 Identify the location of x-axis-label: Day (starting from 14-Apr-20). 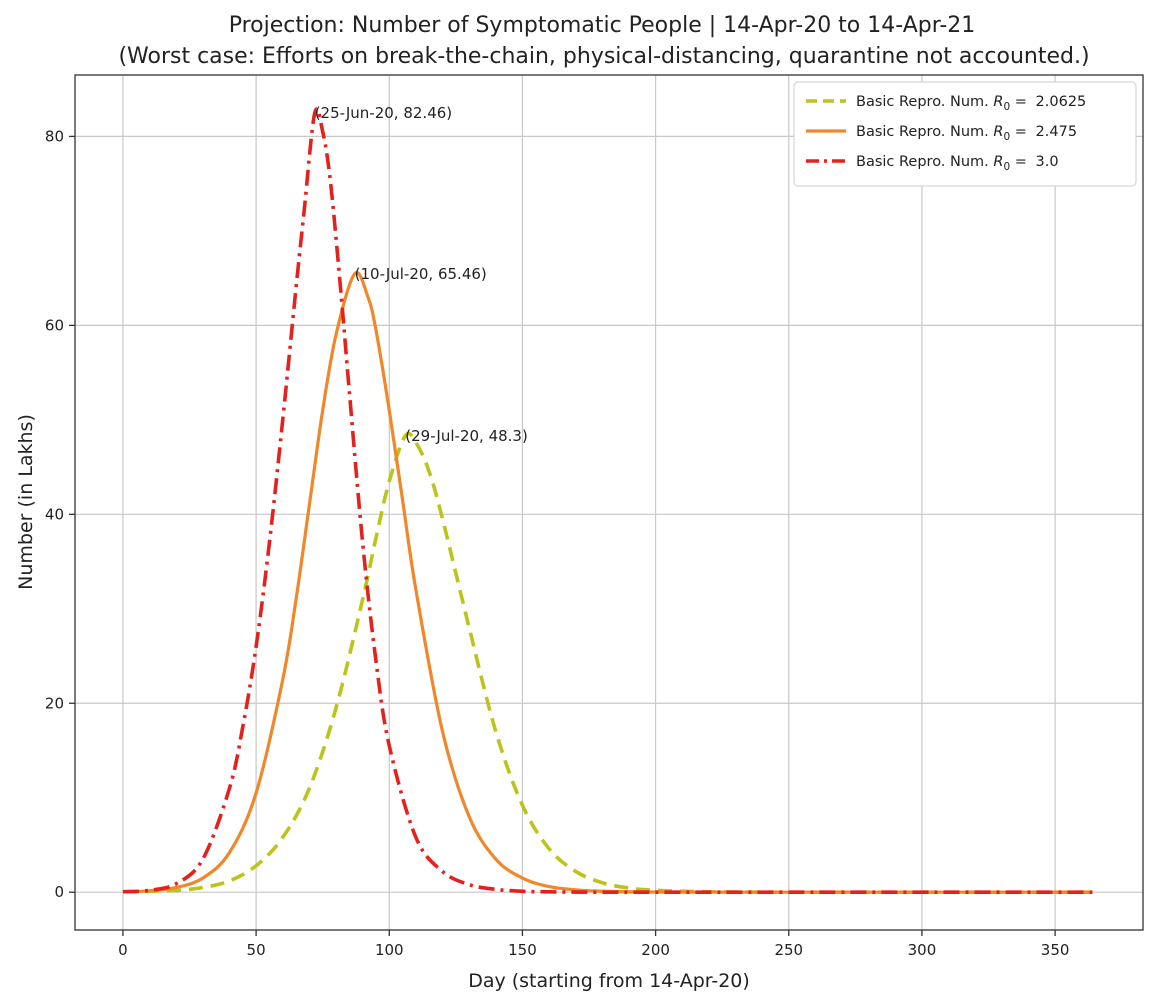
(609, 981).